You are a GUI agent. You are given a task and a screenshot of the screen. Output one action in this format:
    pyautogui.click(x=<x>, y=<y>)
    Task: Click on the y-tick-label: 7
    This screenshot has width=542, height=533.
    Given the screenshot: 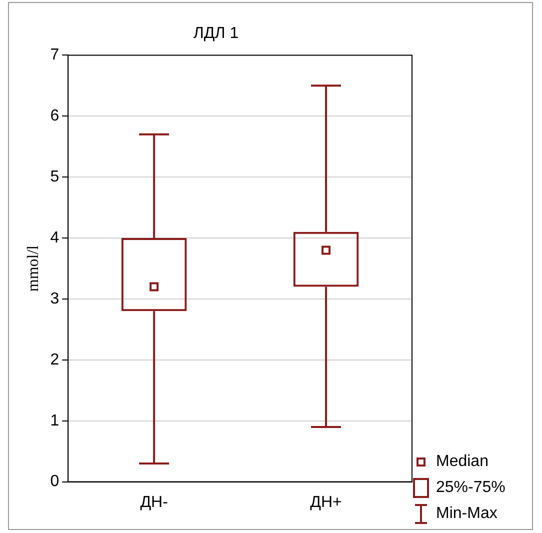 What is the action you would take?
    pyautogui.click(x=55, y=55)
    